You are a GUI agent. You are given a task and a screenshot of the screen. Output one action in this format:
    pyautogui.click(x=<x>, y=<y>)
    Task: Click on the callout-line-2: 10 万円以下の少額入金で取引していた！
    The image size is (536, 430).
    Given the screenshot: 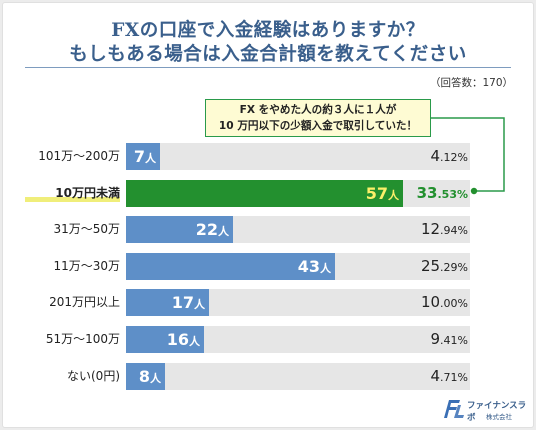 What is the action you would take?
    pyautogui.click(x=318, y=126)
    